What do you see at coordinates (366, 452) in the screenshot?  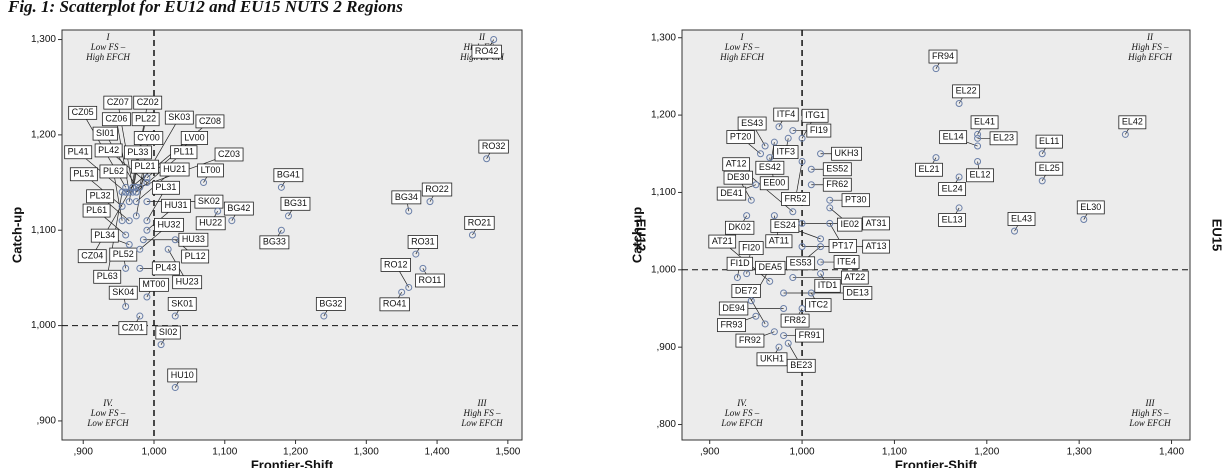 I see `x-tick-label: 1,300` at bounding box center [366, 452].